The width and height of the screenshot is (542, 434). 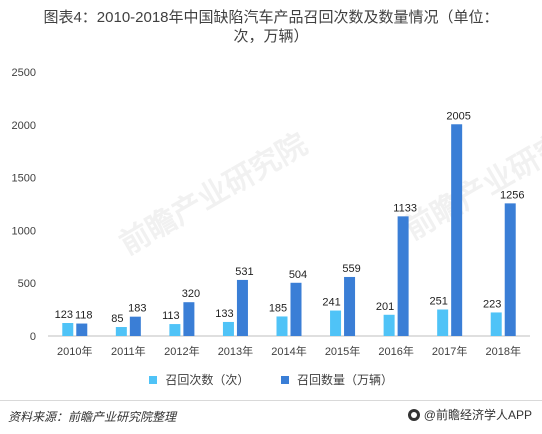 I want to click on data-label-series-2: 2005, so click(x=458, y=116).